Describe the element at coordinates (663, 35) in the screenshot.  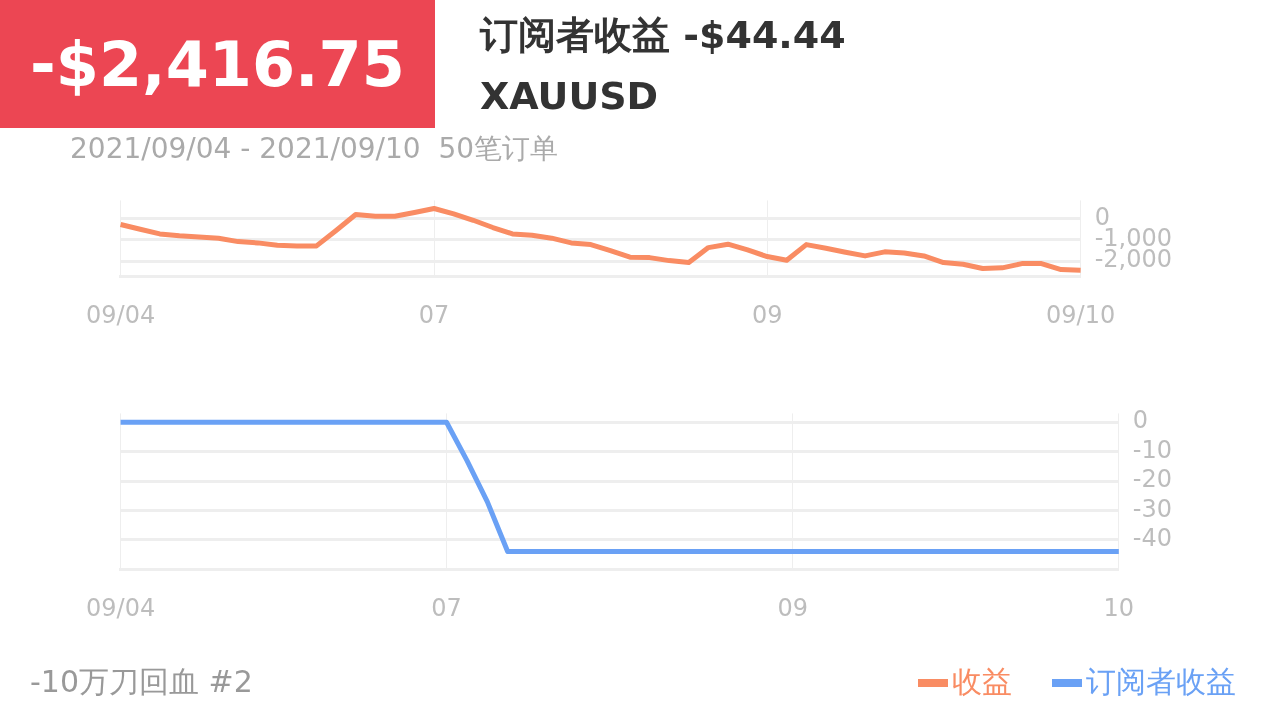
I see `chart-title: 订阅者收益 -$44.44` at that location.